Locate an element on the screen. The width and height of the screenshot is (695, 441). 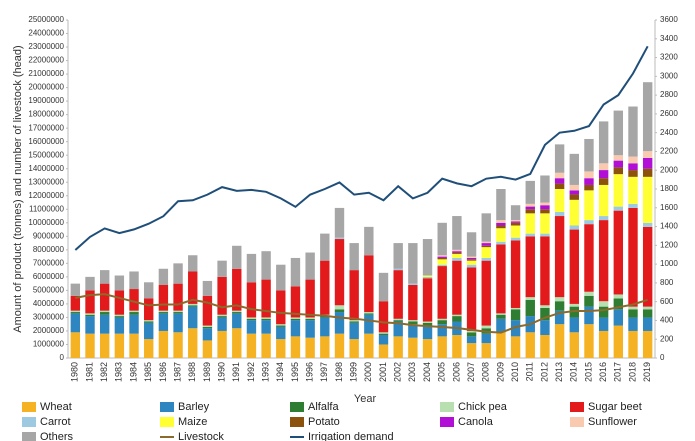
y-tick-label: 8000000 is located at coordinates (49, 249).